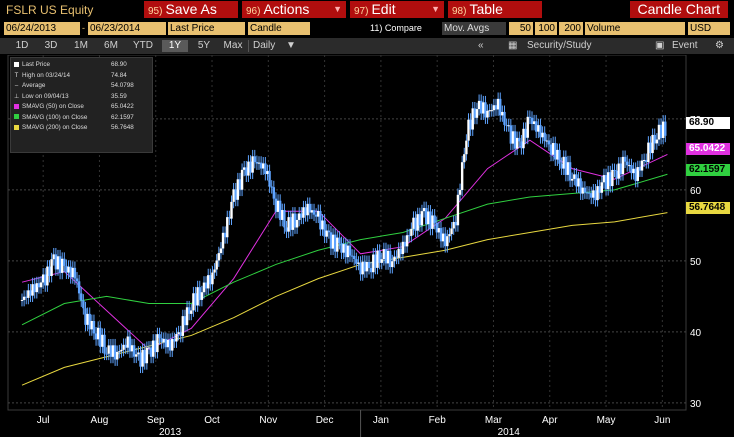 The image size is (734, 437). What do you see at coordinates (709, 28) in the screenshot?
I see `currency-select: USD` at bounding box center [709, 28].